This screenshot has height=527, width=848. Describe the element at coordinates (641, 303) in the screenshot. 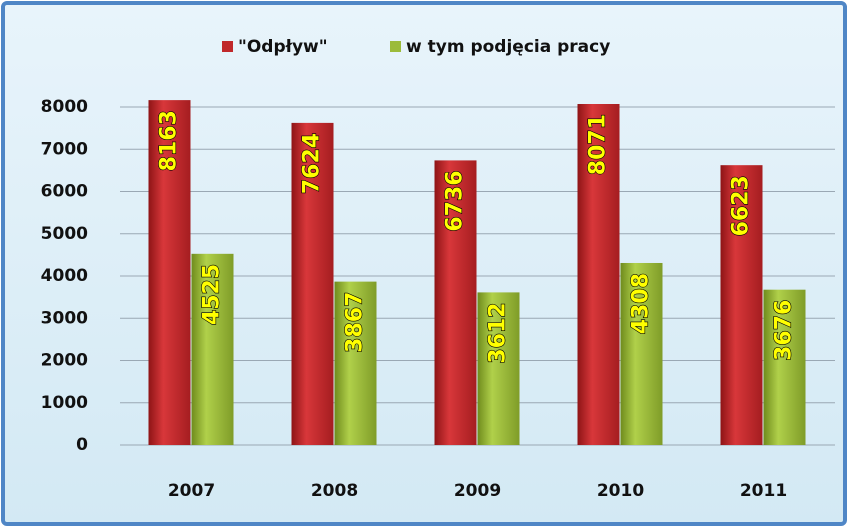

I see `data-label: 4308` at that location.